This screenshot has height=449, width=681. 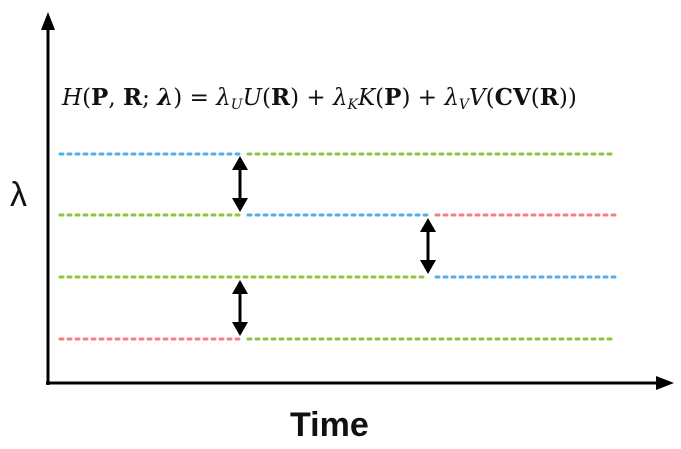 What do you see at coordinates (48, 21) in the screenshot?
I see `y-axis-arrowhead` at bounding box center [48, 21].